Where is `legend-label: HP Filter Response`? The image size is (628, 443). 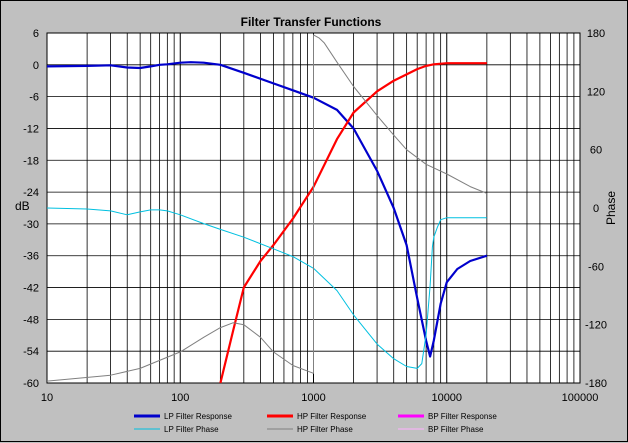 legend-label: HP Filter Response is located at coordinates (332, 416).